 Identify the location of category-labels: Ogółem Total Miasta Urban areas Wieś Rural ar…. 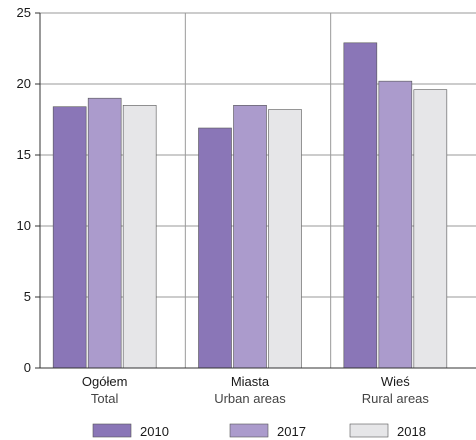
(256, 390).